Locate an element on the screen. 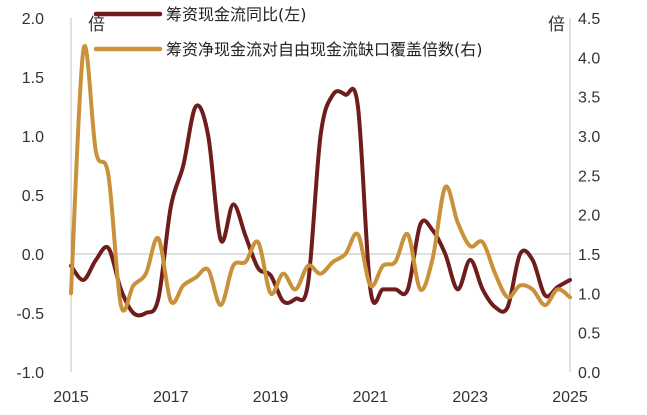 This screenshot has height=415, width=647. x-tick-label: 2021 is located at coordinates (371, 397).